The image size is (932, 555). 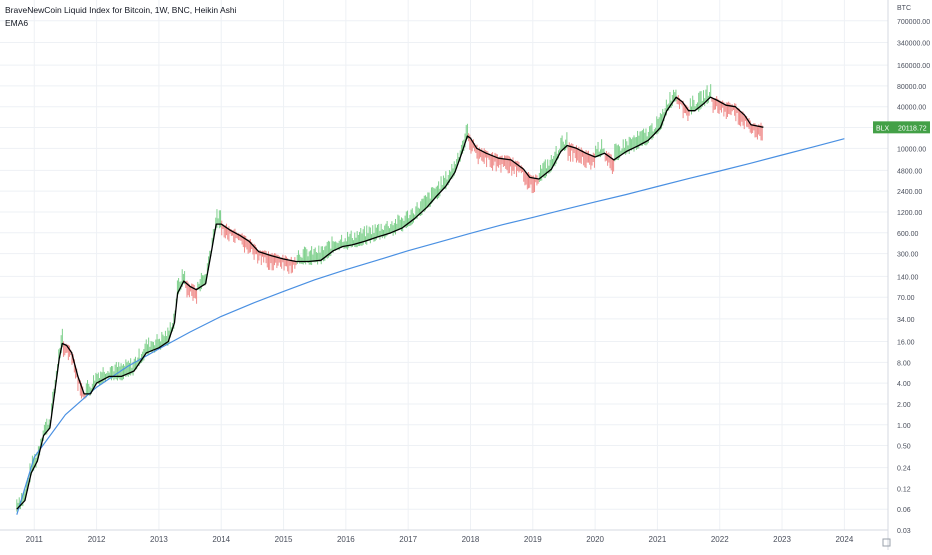 What do you see at coordinates (904, 447) in the screenshot?
I see `y-tick-label: 0.50` at bounding box center [904, 447].